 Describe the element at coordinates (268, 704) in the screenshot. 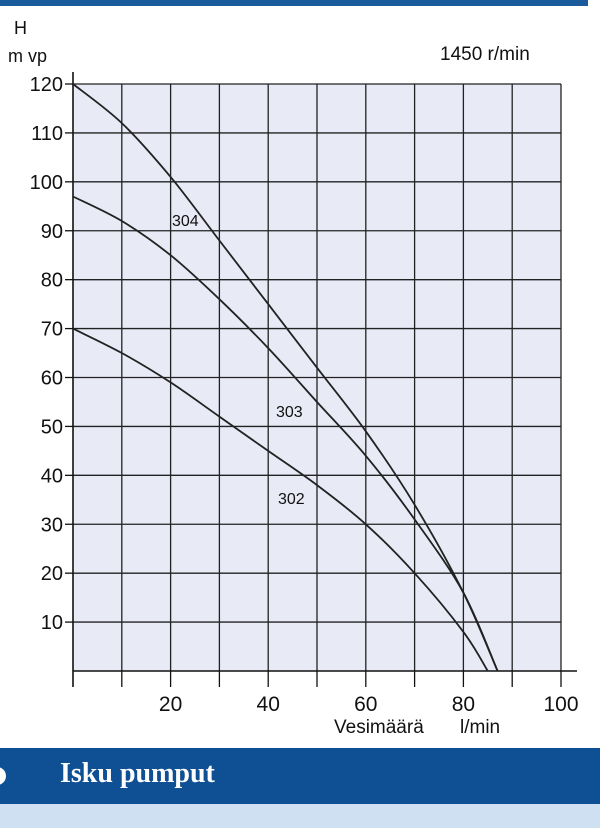

I see `x-tick-label: 40` at that location.